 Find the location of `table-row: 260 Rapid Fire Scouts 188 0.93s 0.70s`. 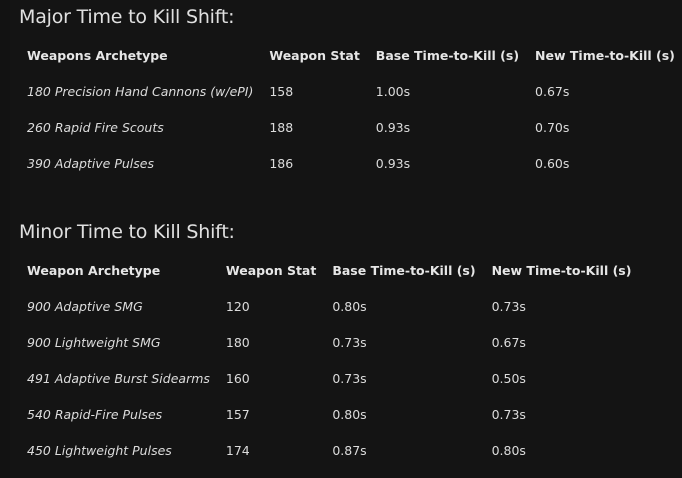

table-row: 260 Rapid Fire Scouts 188 0.93s 0.70s is located at coordinates (350, 127).